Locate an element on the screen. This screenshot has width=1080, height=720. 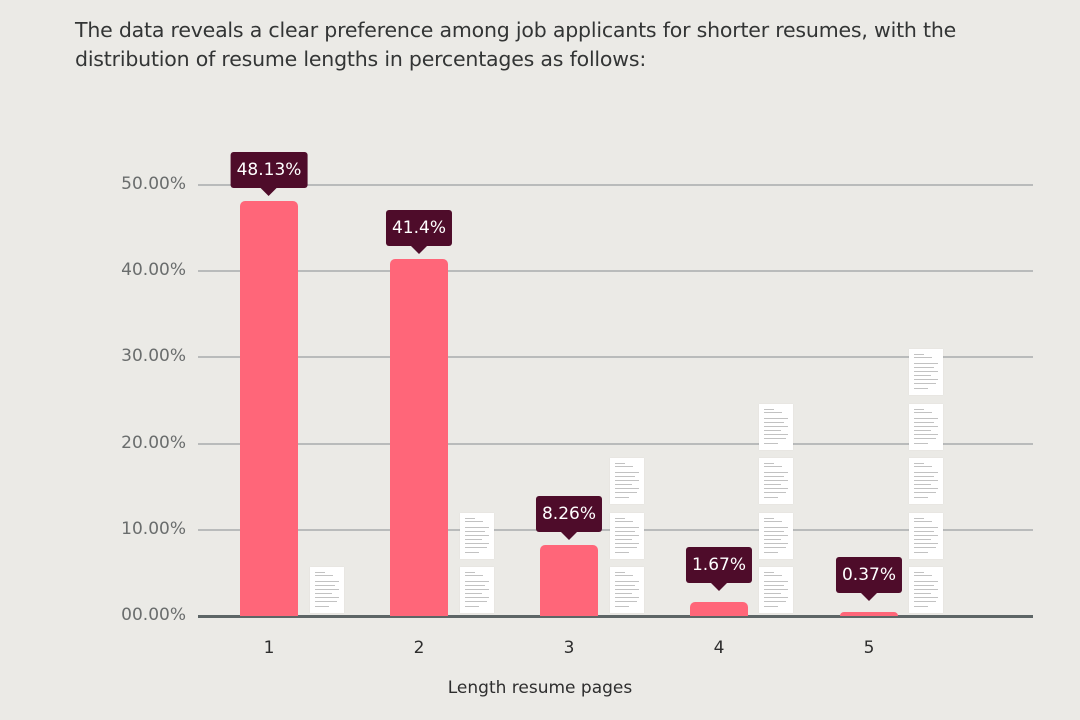
value-label-1: 48.13% is located at coordinates (269, 174).